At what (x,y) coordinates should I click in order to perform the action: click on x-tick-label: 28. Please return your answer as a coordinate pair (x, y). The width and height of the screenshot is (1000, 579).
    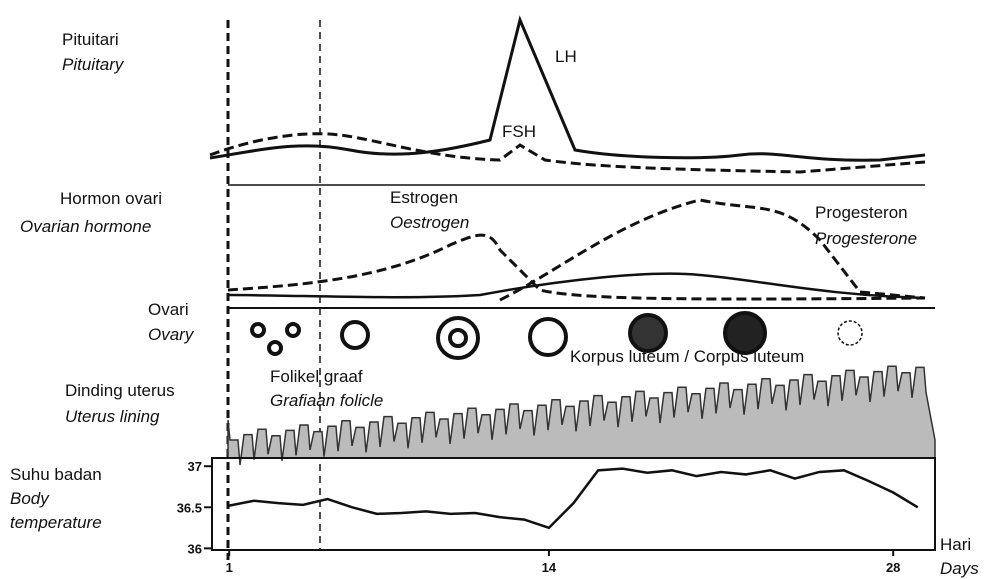
    Looking at the image, I should click on (893, 567).